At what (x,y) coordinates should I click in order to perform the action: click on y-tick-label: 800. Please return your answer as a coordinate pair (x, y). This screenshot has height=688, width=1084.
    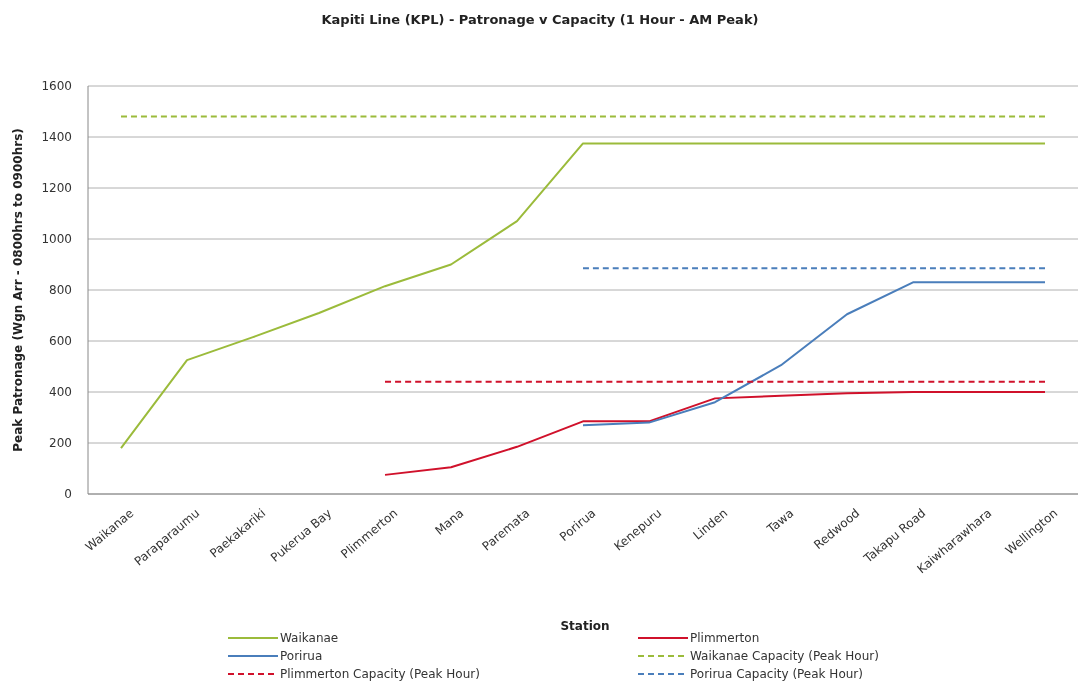
    Looking at the image, I should click on (60, 290).